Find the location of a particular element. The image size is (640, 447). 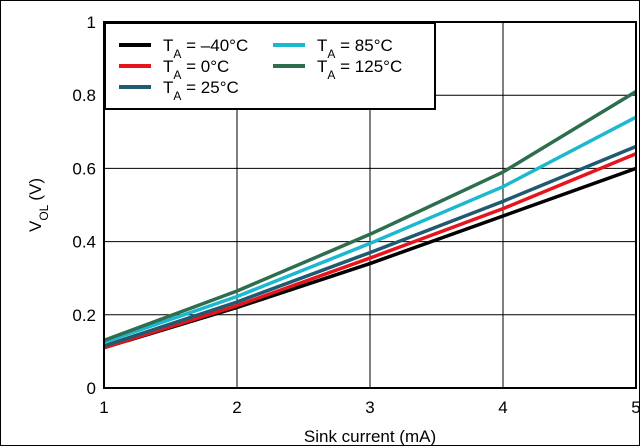

y-axis-label: VOL (V) is located at coordinates (38, 205).